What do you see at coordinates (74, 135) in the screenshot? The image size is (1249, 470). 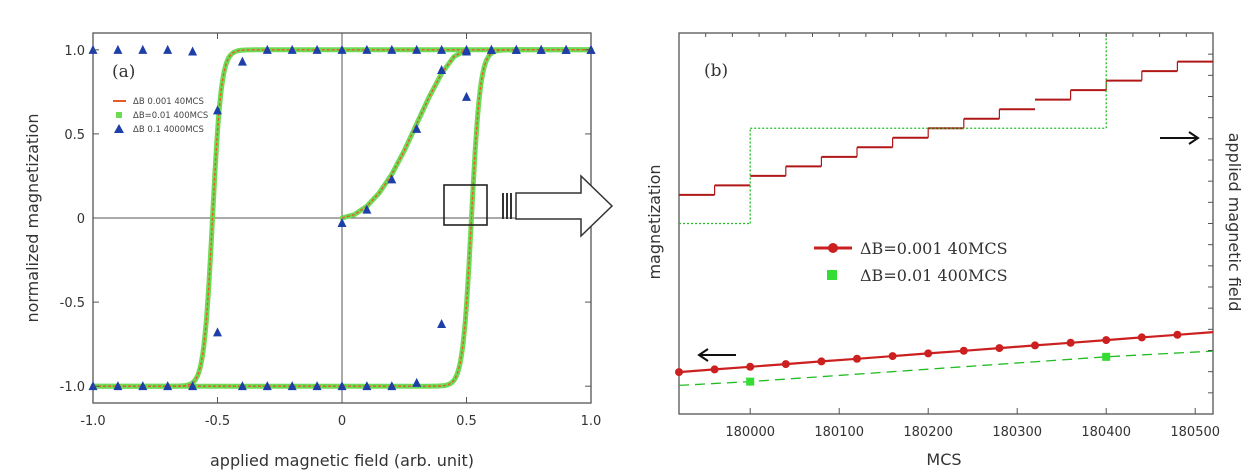 I see `panel-a-y-tick-label: 0.5` at bounding box center [74, 135].